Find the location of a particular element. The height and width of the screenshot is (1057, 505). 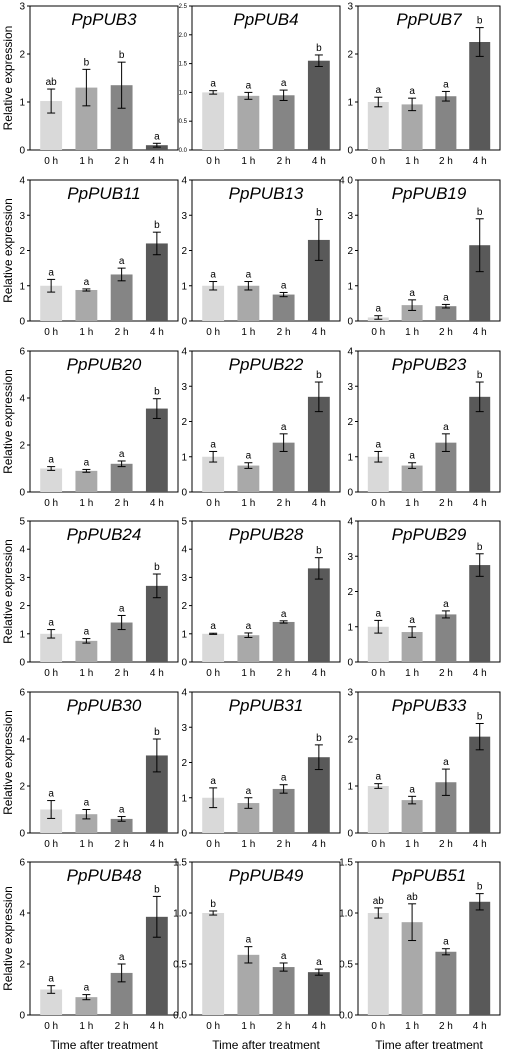

chart-title: PpPUB29 is located at coordinates (429, 534).